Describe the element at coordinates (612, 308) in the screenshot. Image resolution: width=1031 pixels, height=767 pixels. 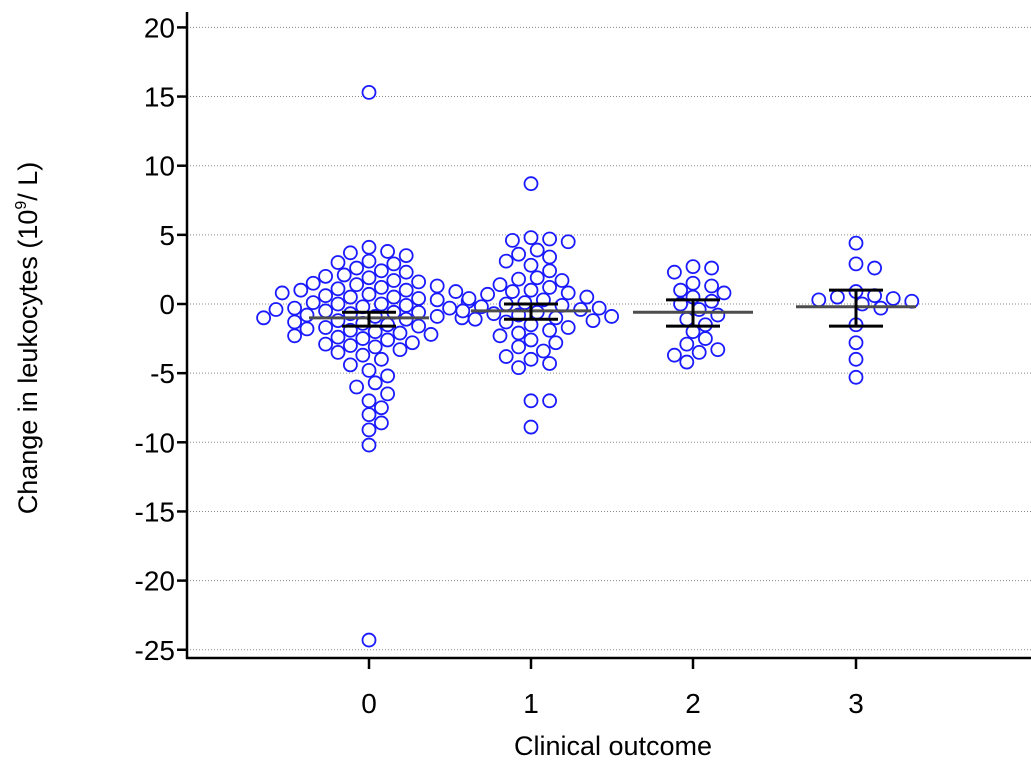
I see `summary-lines` at that location.